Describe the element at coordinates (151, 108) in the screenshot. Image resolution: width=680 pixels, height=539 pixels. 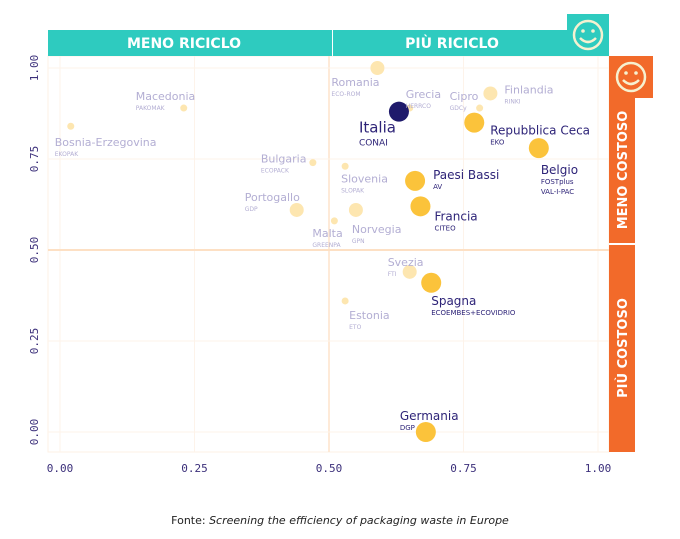
I see `point-org-label: PAKOMAK` at that location.